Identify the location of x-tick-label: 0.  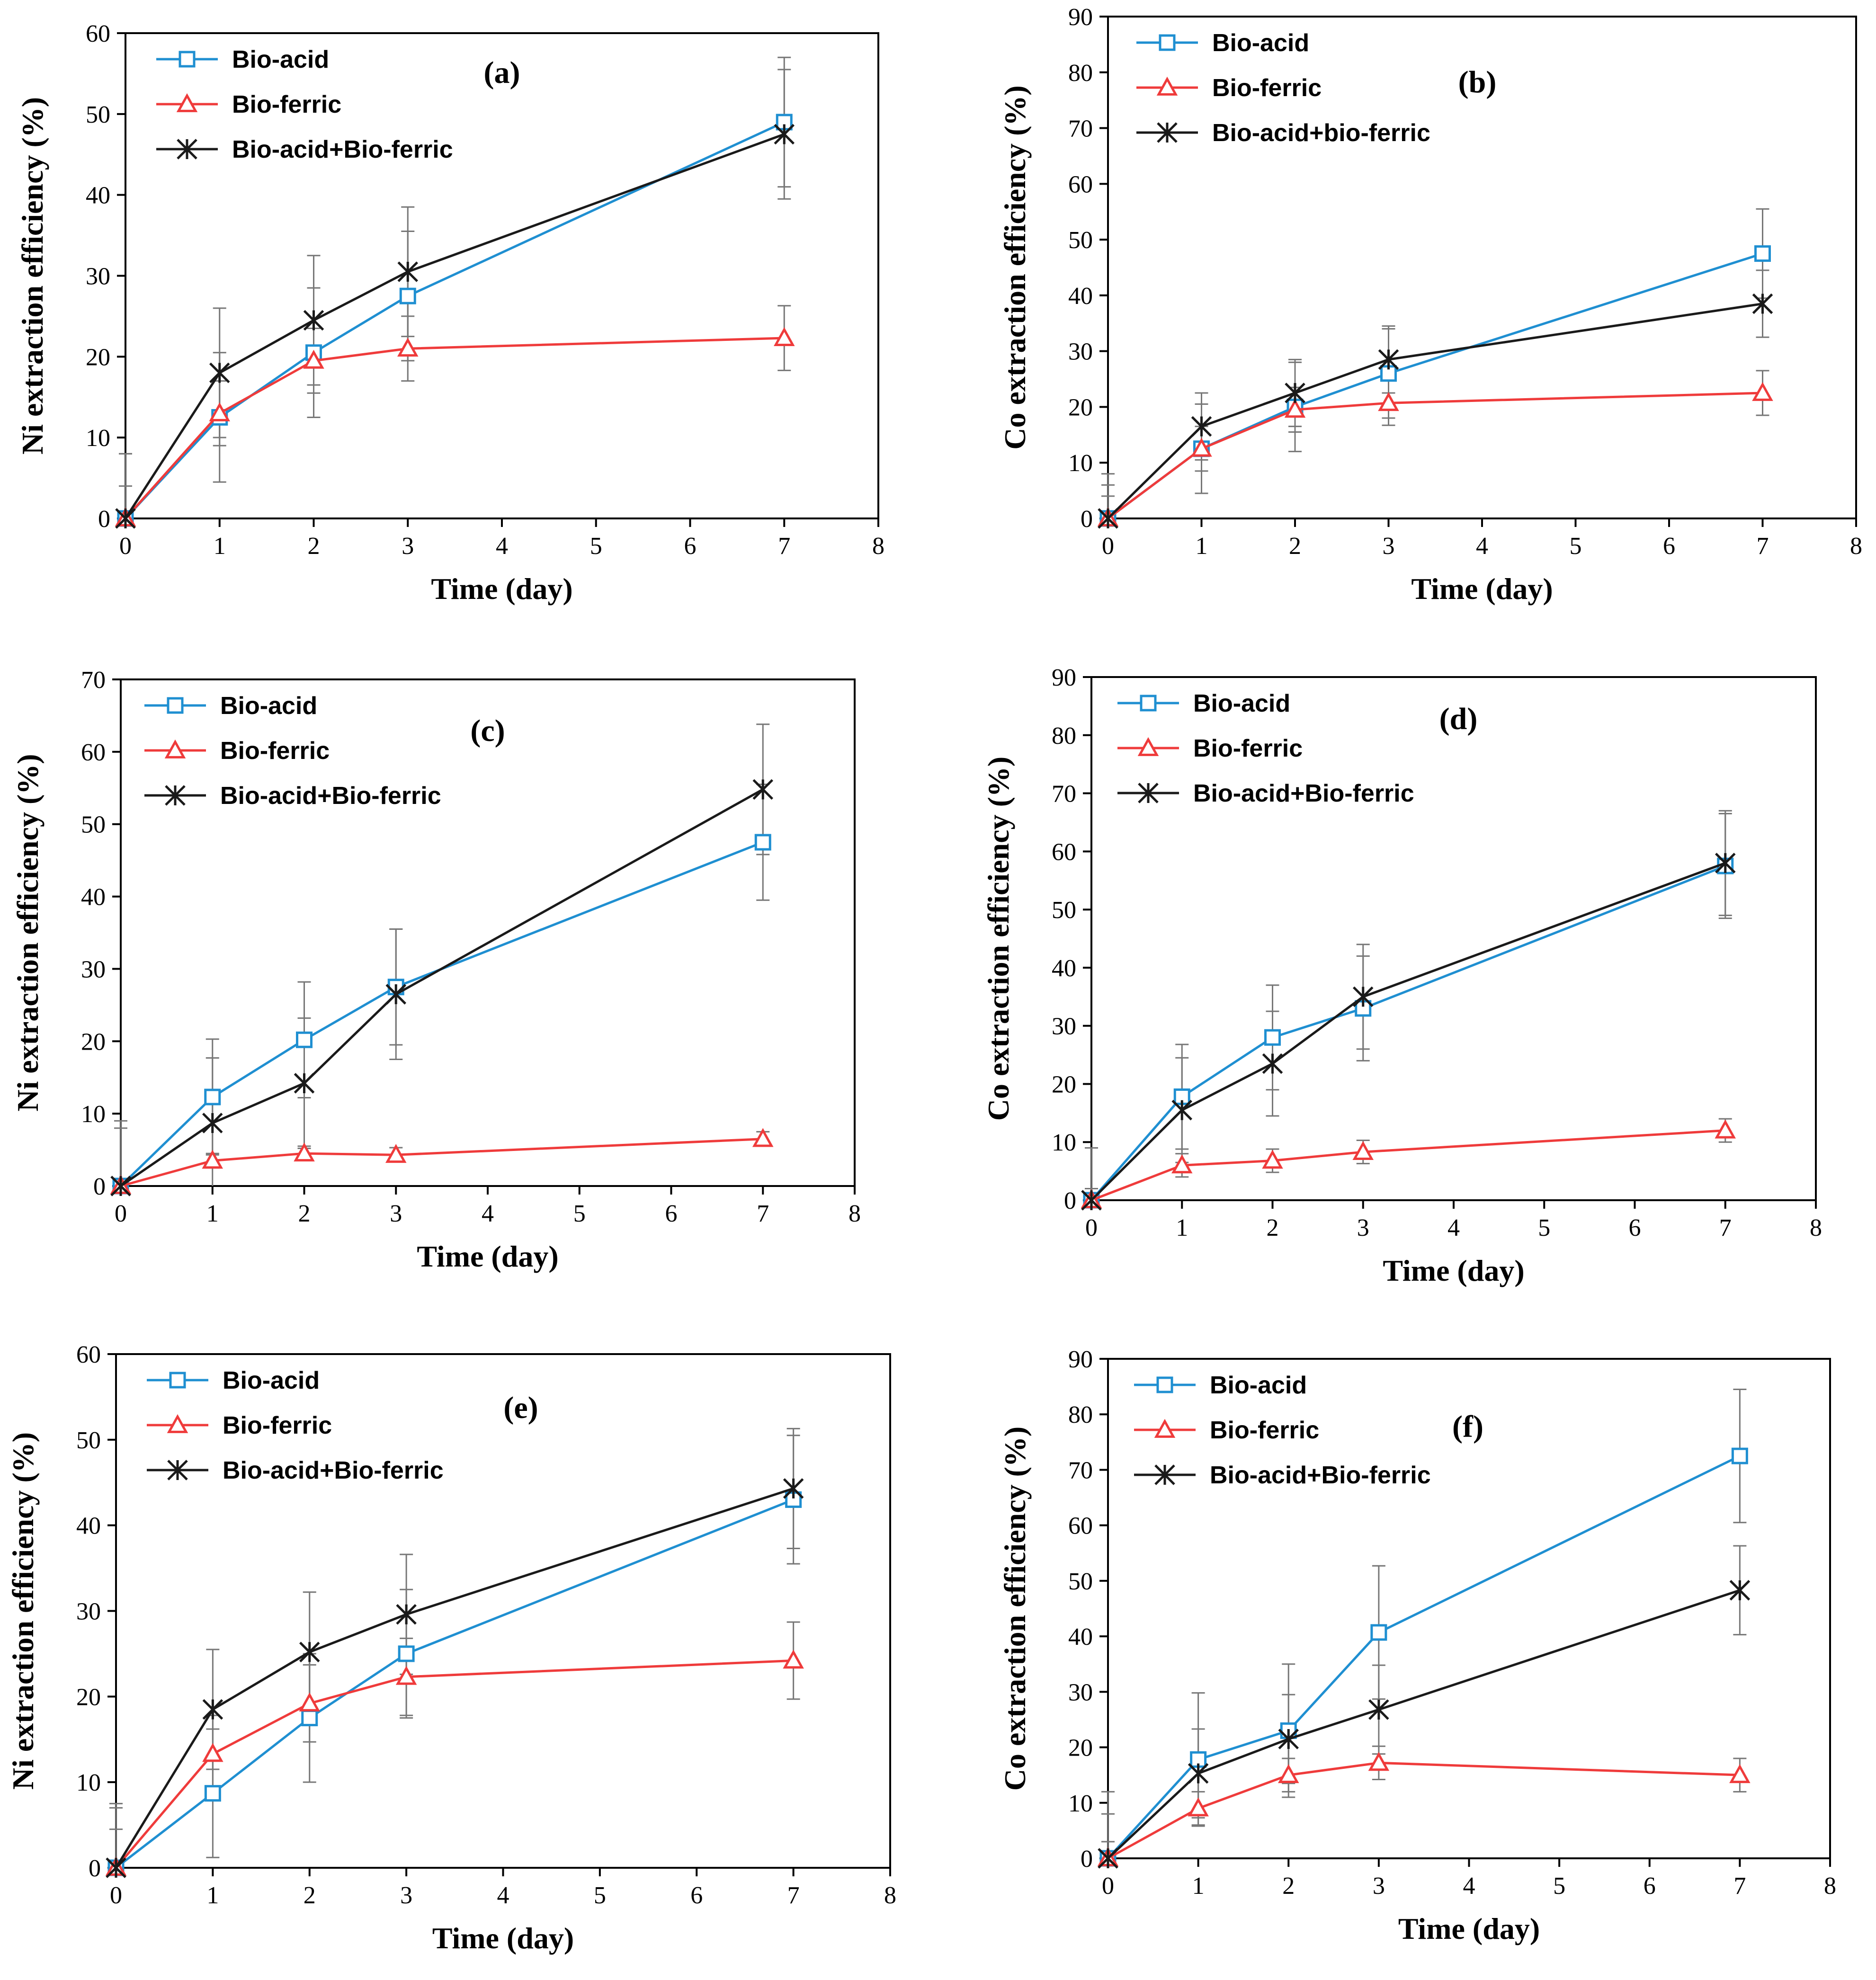
(1092, 1227).